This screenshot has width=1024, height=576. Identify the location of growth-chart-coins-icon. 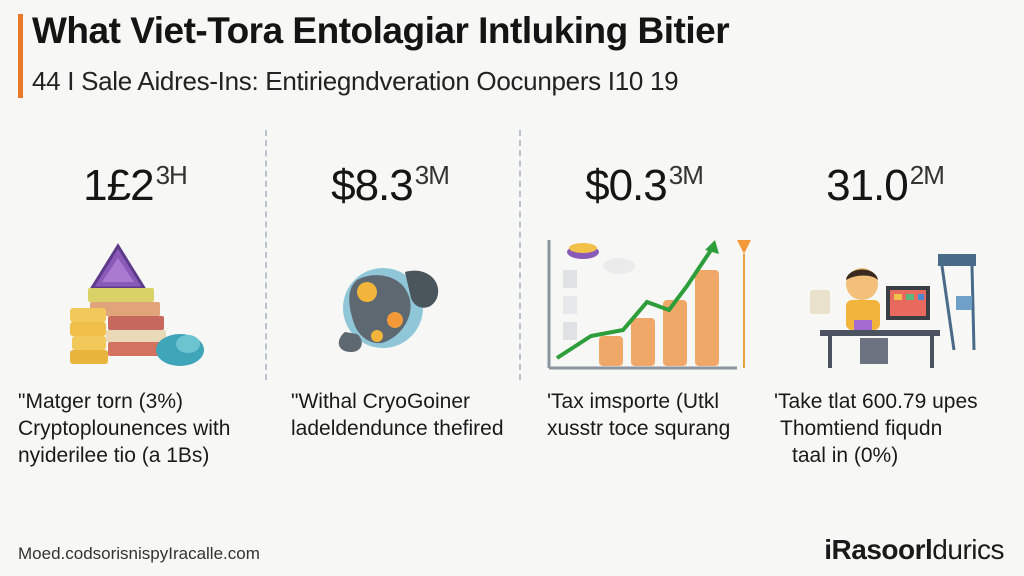
(649, 305).